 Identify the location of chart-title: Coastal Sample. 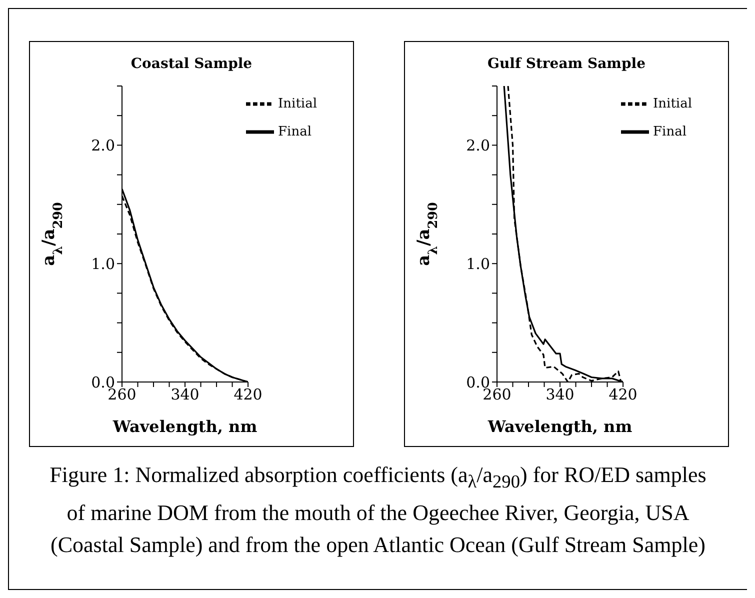
(192, 64).